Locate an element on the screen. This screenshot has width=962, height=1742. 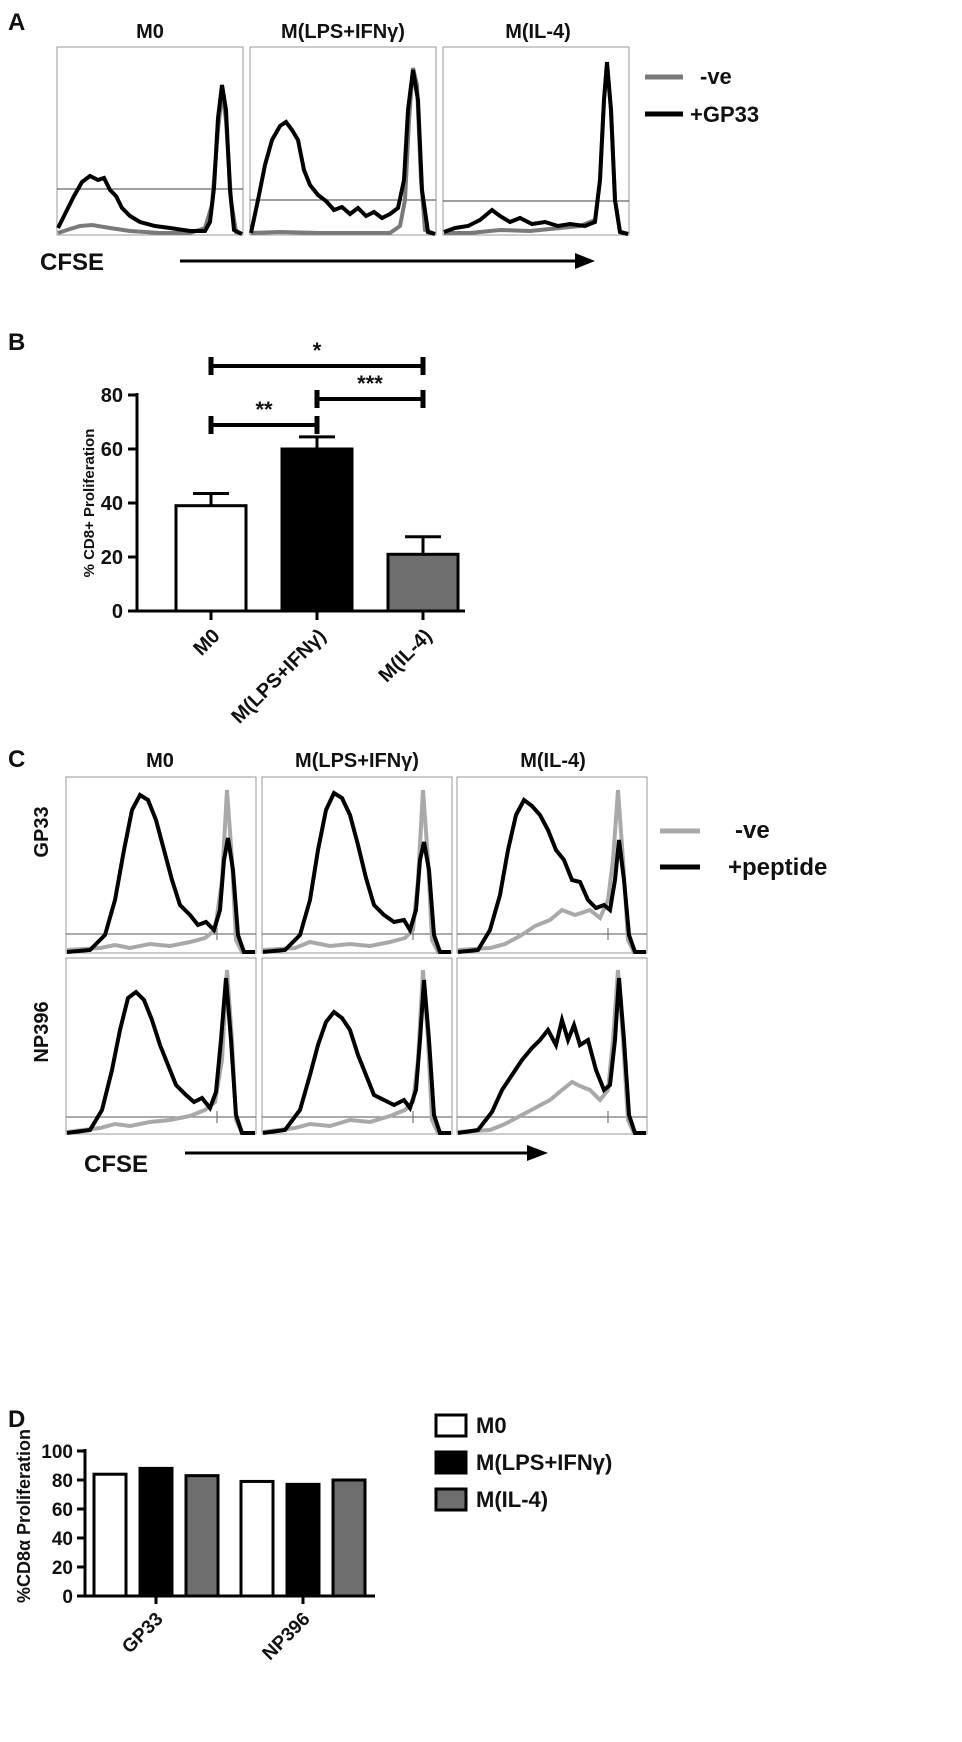
panel-c-trace-pep-gp33-m-lps-ifng is located at coordinates (356, 872).